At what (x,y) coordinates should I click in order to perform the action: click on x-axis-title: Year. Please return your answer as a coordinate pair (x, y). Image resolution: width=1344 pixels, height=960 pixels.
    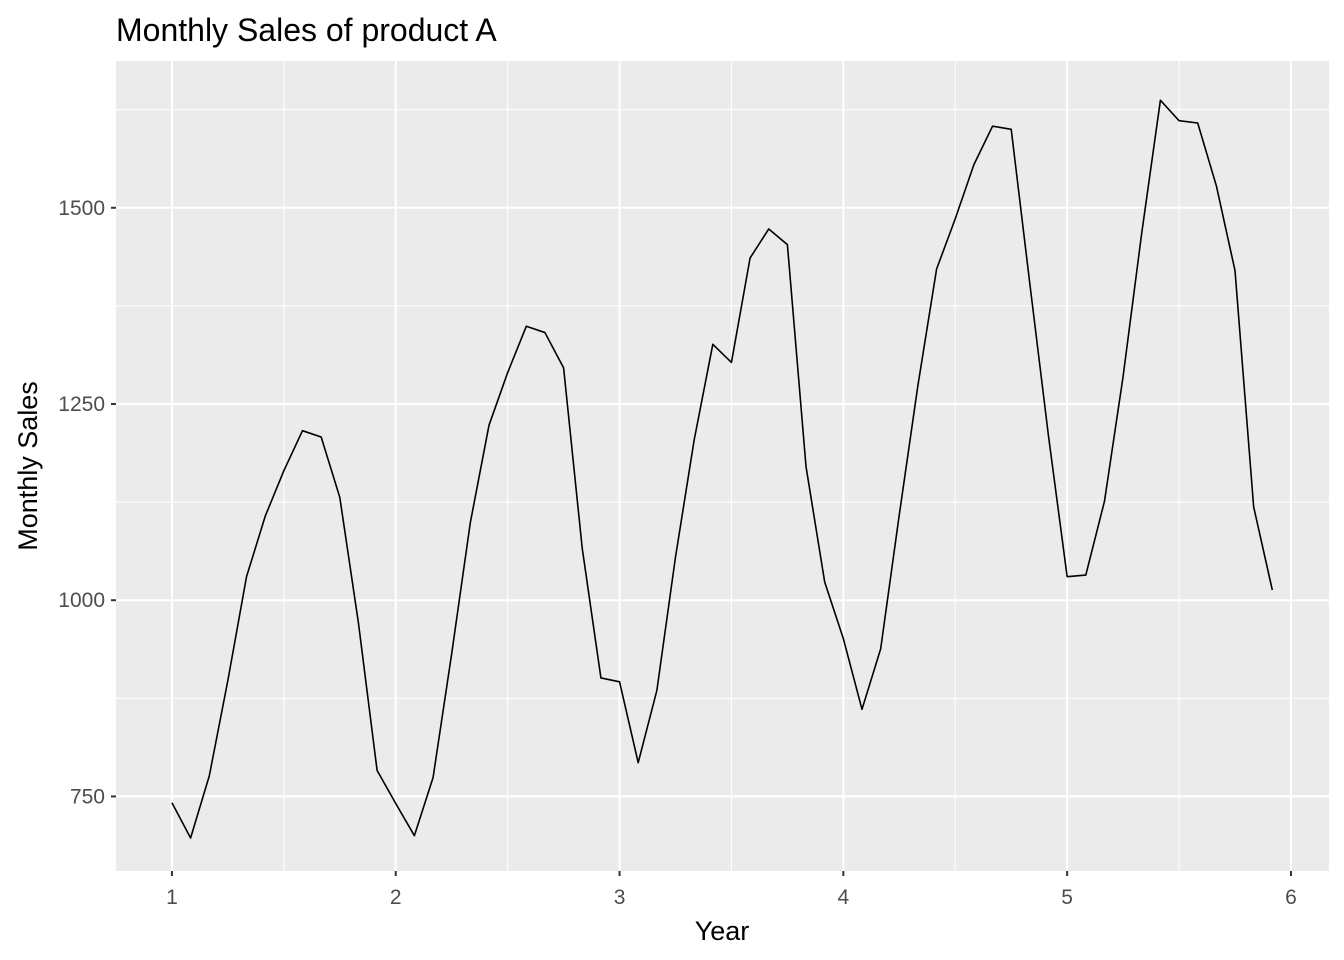
    Looking at the image, I should click on (722, 931).